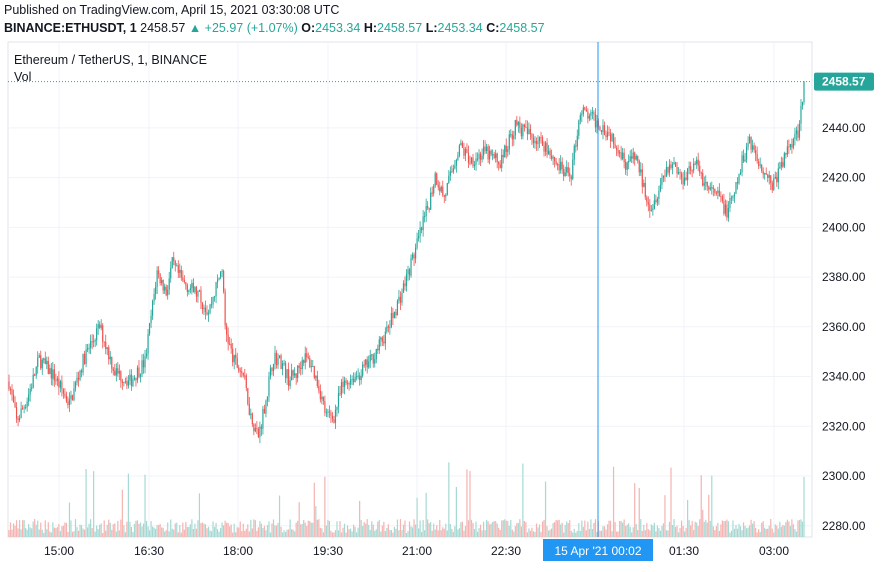 Image resolution: width=886 pixels, height=572 pixels. Describe the element at coordinates (598, 550) in the screenshot. I see `cursor-time-badge` at that location.